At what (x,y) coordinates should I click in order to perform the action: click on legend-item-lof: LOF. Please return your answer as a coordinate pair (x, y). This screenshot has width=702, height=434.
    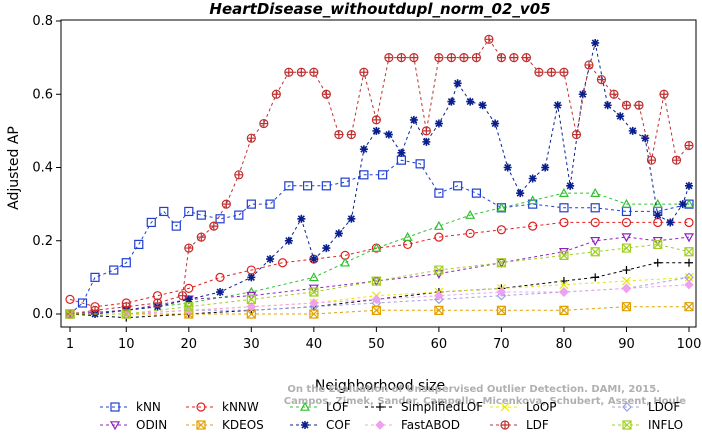
    Looking at the image, I should click on (319, 407).